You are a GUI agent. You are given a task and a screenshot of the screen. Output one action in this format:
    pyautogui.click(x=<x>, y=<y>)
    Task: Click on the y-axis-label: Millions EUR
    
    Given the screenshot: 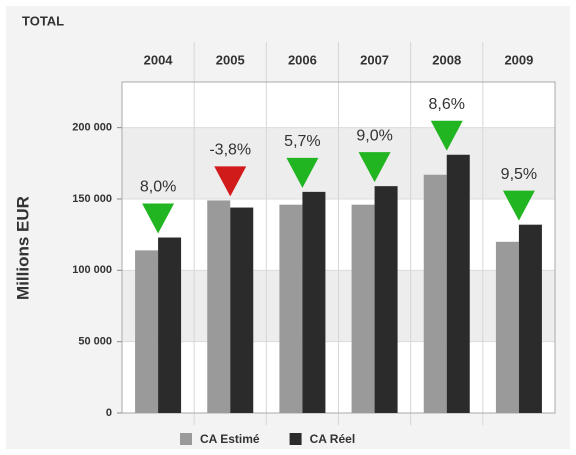 What is the action you would take?
    pyautogui.click(x=22, y=248)
    